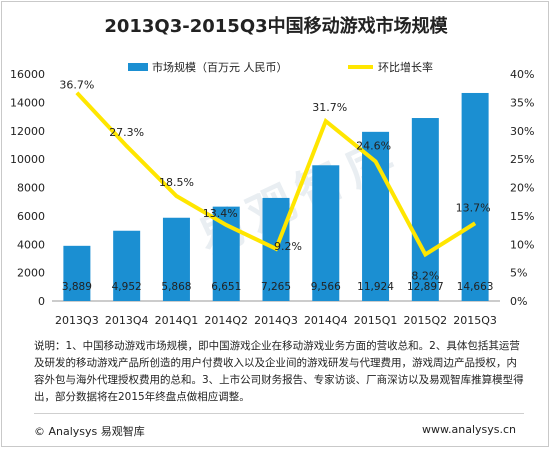 This screenshot has width=552, height=450. What do you see at coordinates (220, 67) in the screenshot?
I see `legend-label-bar: 市场规模（百万元 人民币）` at bounding box center [220, 67].